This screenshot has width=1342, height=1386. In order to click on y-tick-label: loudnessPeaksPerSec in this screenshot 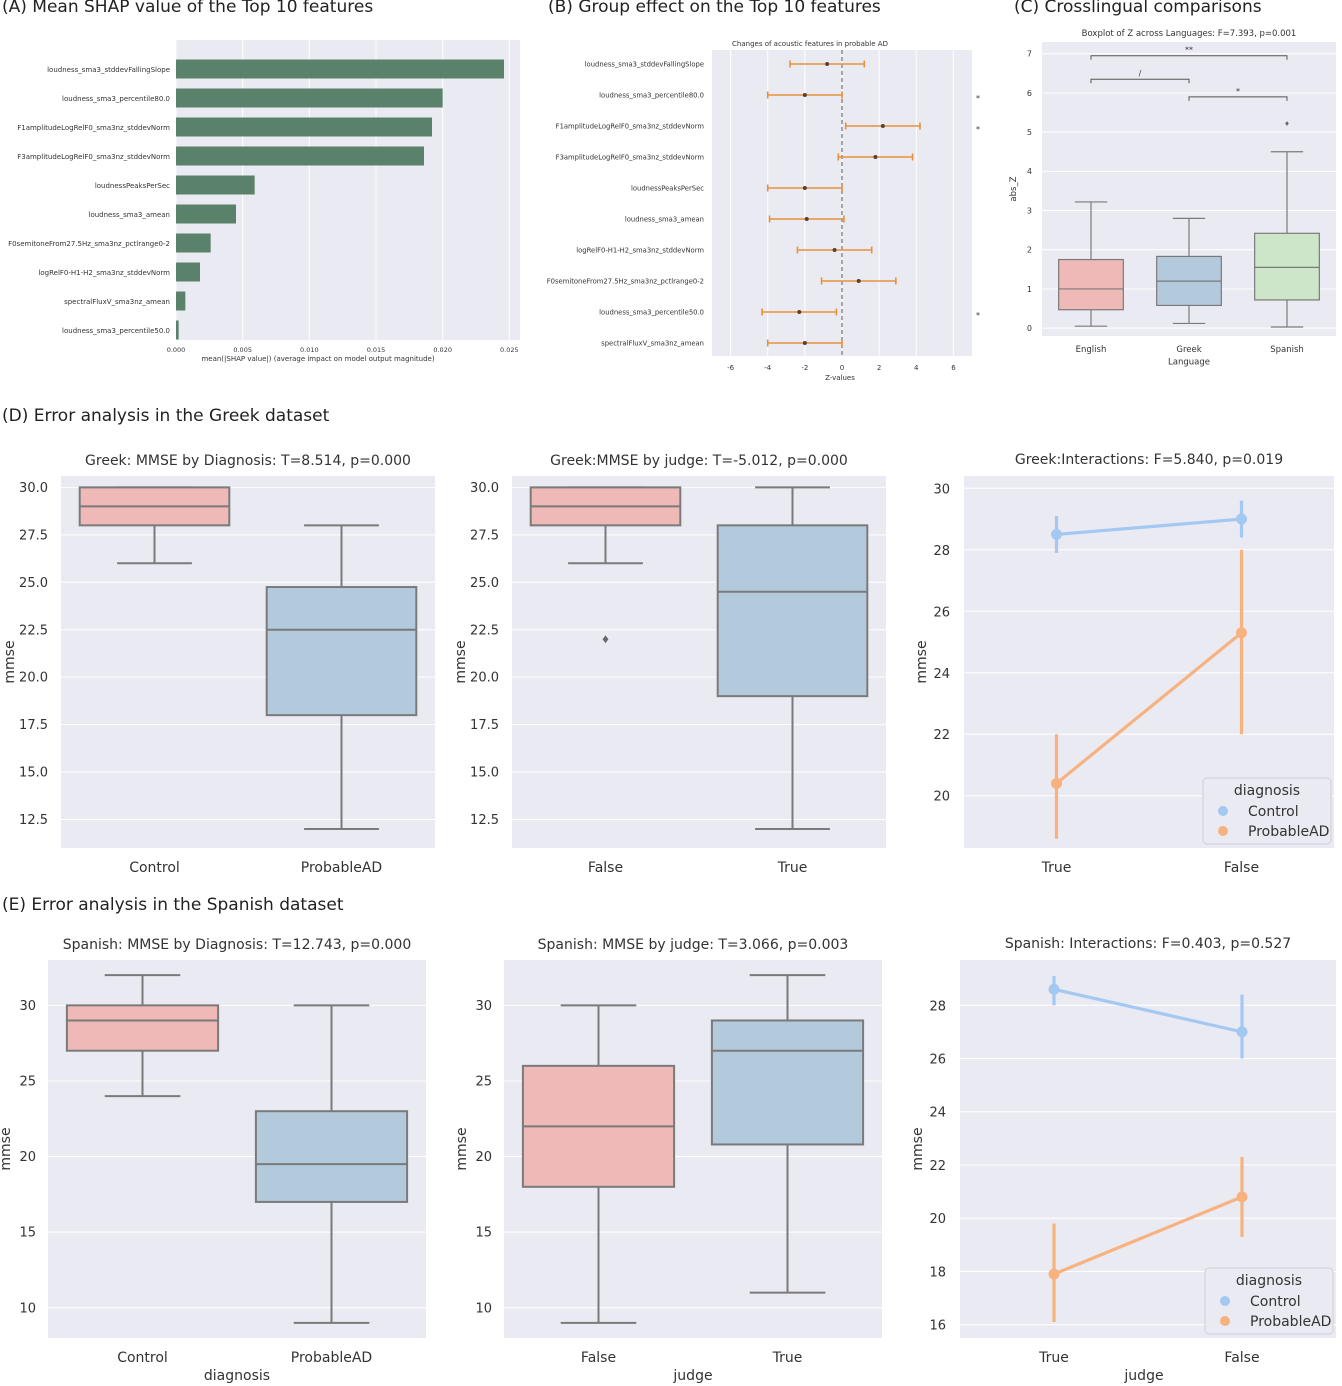, I will do `click(132, 186)`.